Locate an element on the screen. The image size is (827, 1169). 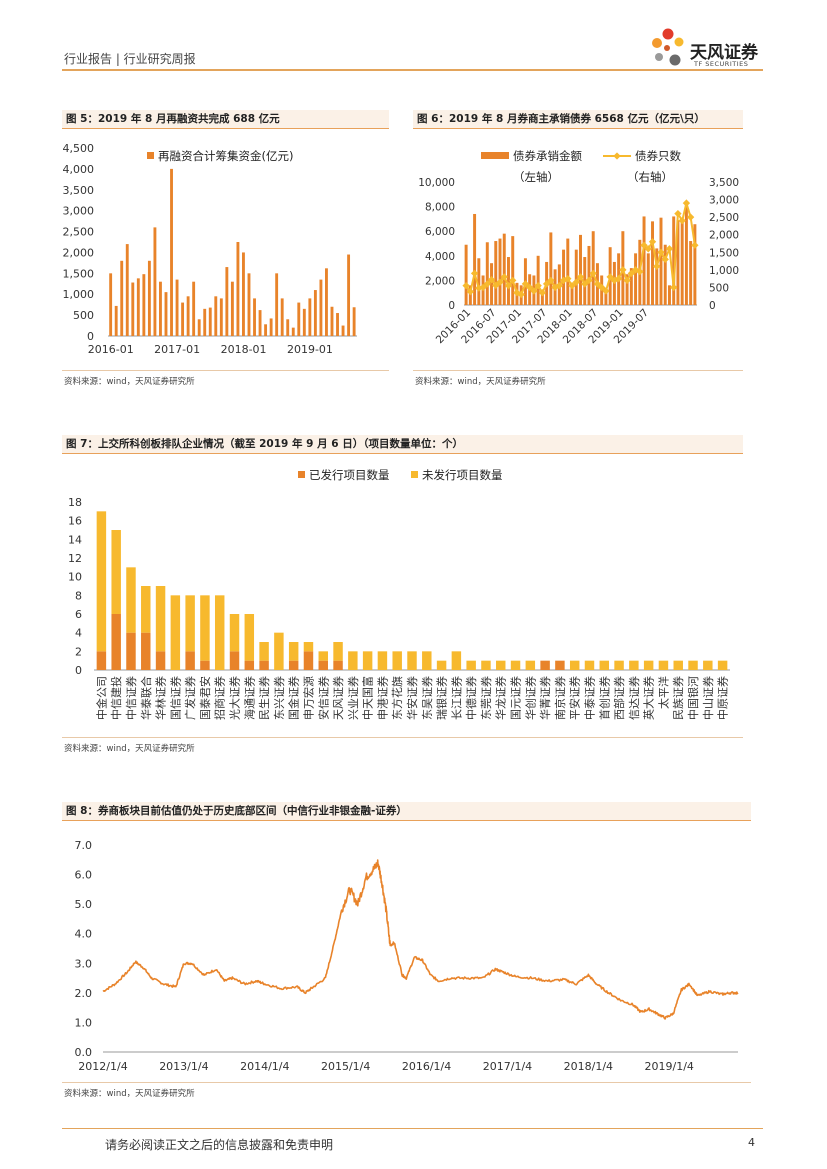
footer-divider is located at coordinates (412, 1128).